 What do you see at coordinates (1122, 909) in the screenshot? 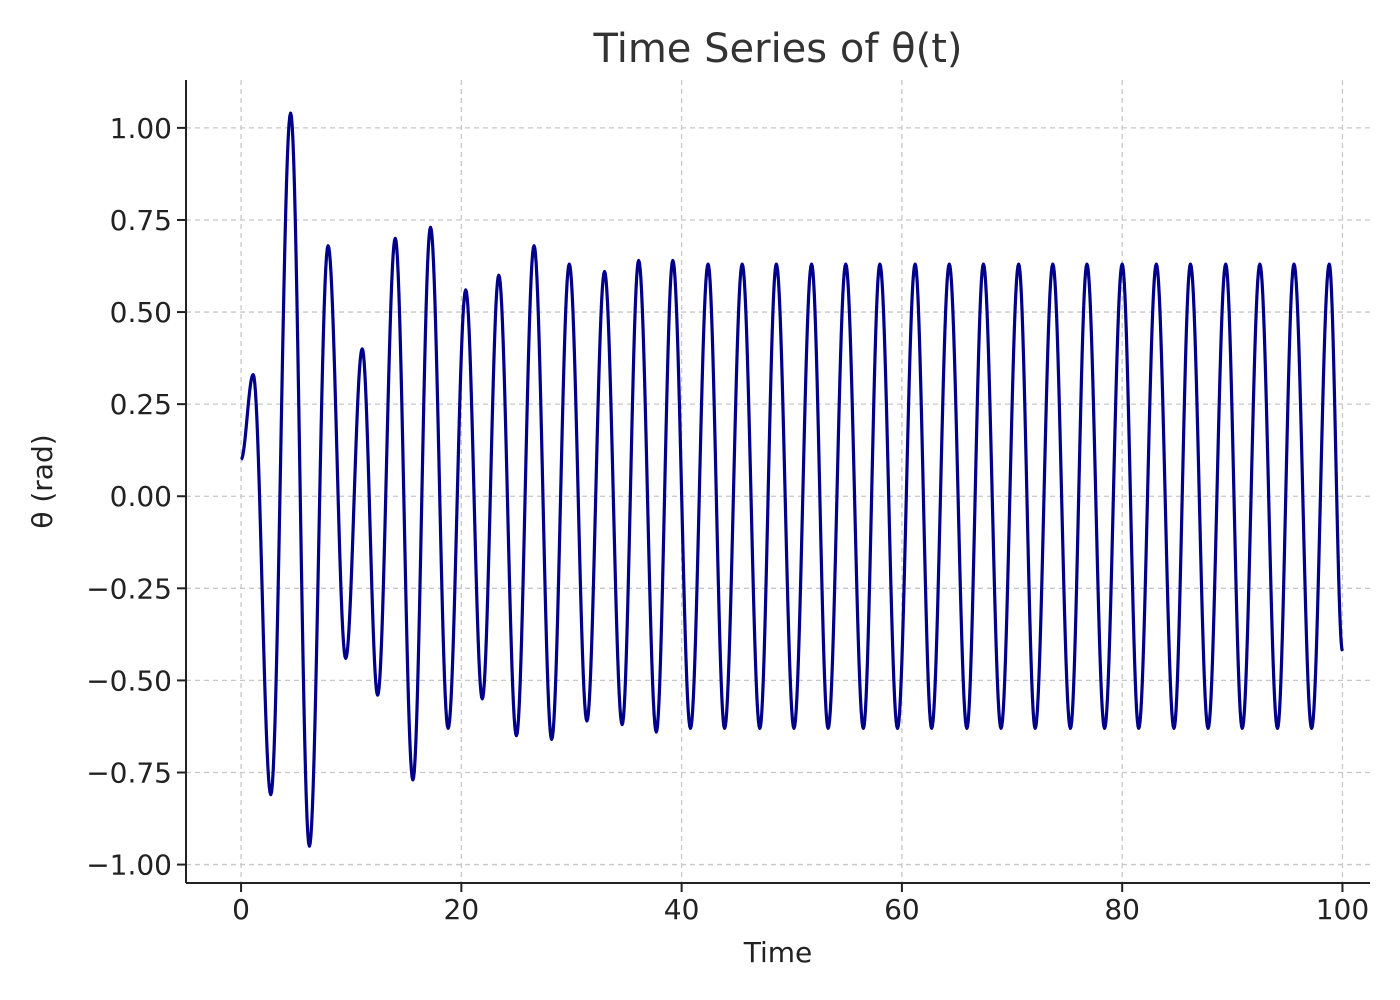
I see `x-tick-label: 80` at bounding box center [1122, 909].